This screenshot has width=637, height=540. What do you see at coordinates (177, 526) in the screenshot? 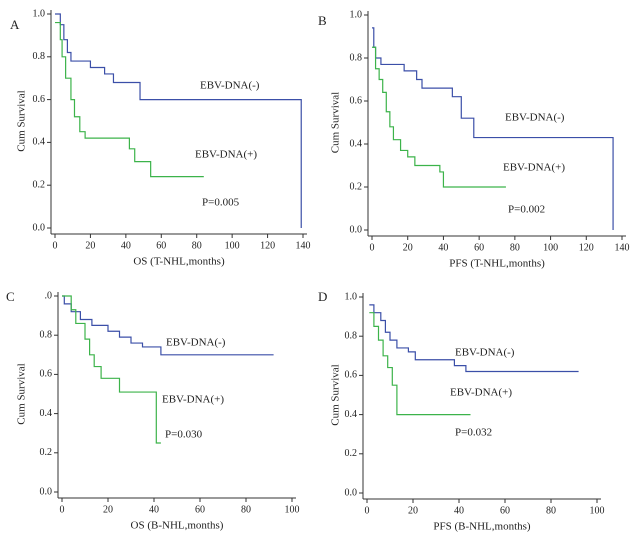
I see `x-axis-label: OS (B-NHL,months)` at bounding box center [177, 526].